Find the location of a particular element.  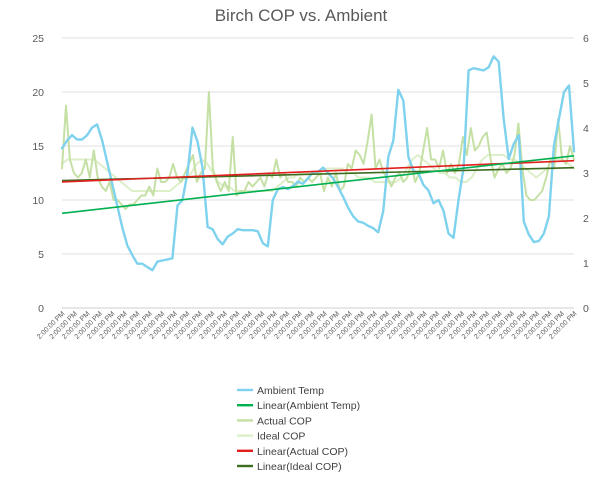

y-left-tick-label: 5 is located at coordinates (41, 255).